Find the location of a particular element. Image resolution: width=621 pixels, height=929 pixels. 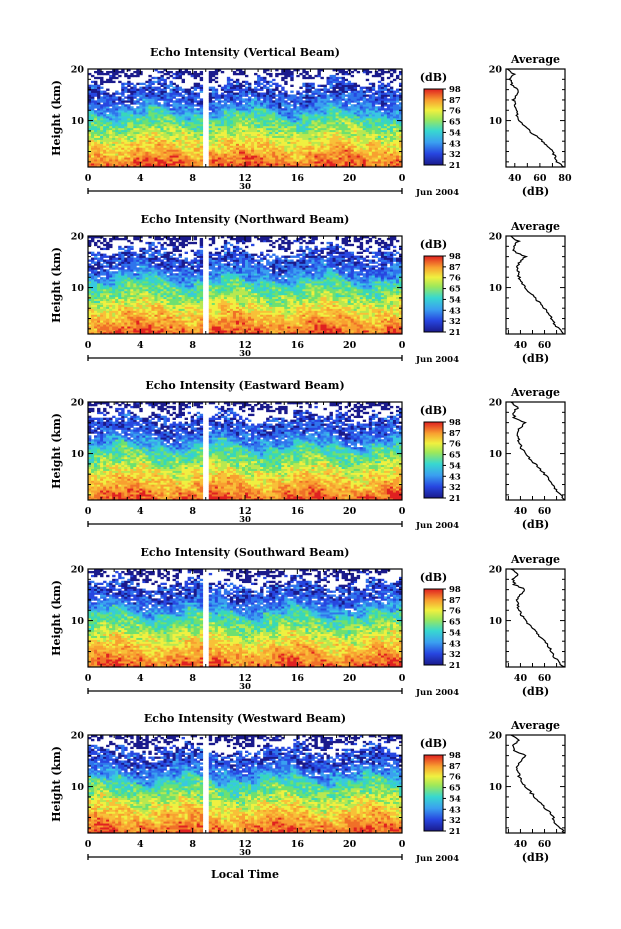

colorbar-tick-label: 21 is located at coordinates (455, 166).